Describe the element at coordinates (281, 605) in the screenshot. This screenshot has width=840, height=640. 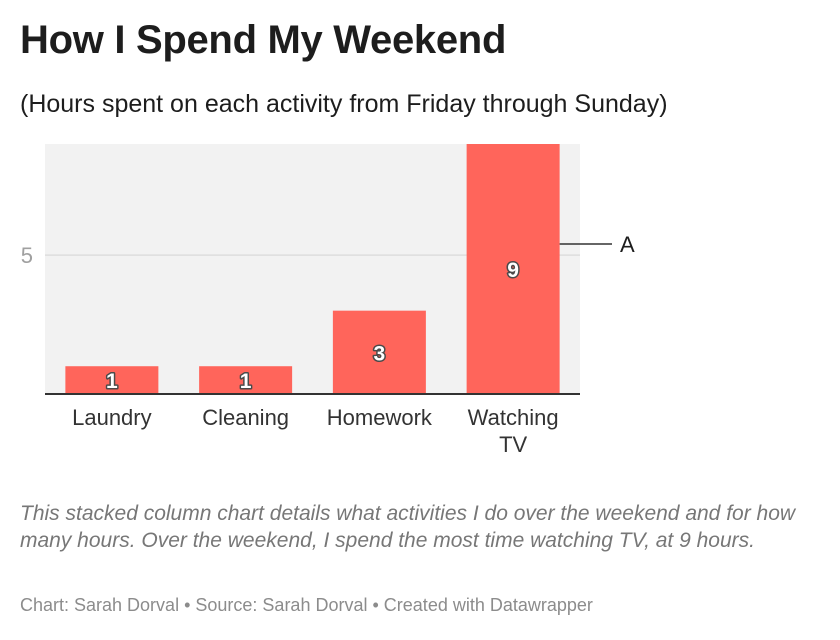
I see `footer-source: Source: Sarah Dorval` at that location.